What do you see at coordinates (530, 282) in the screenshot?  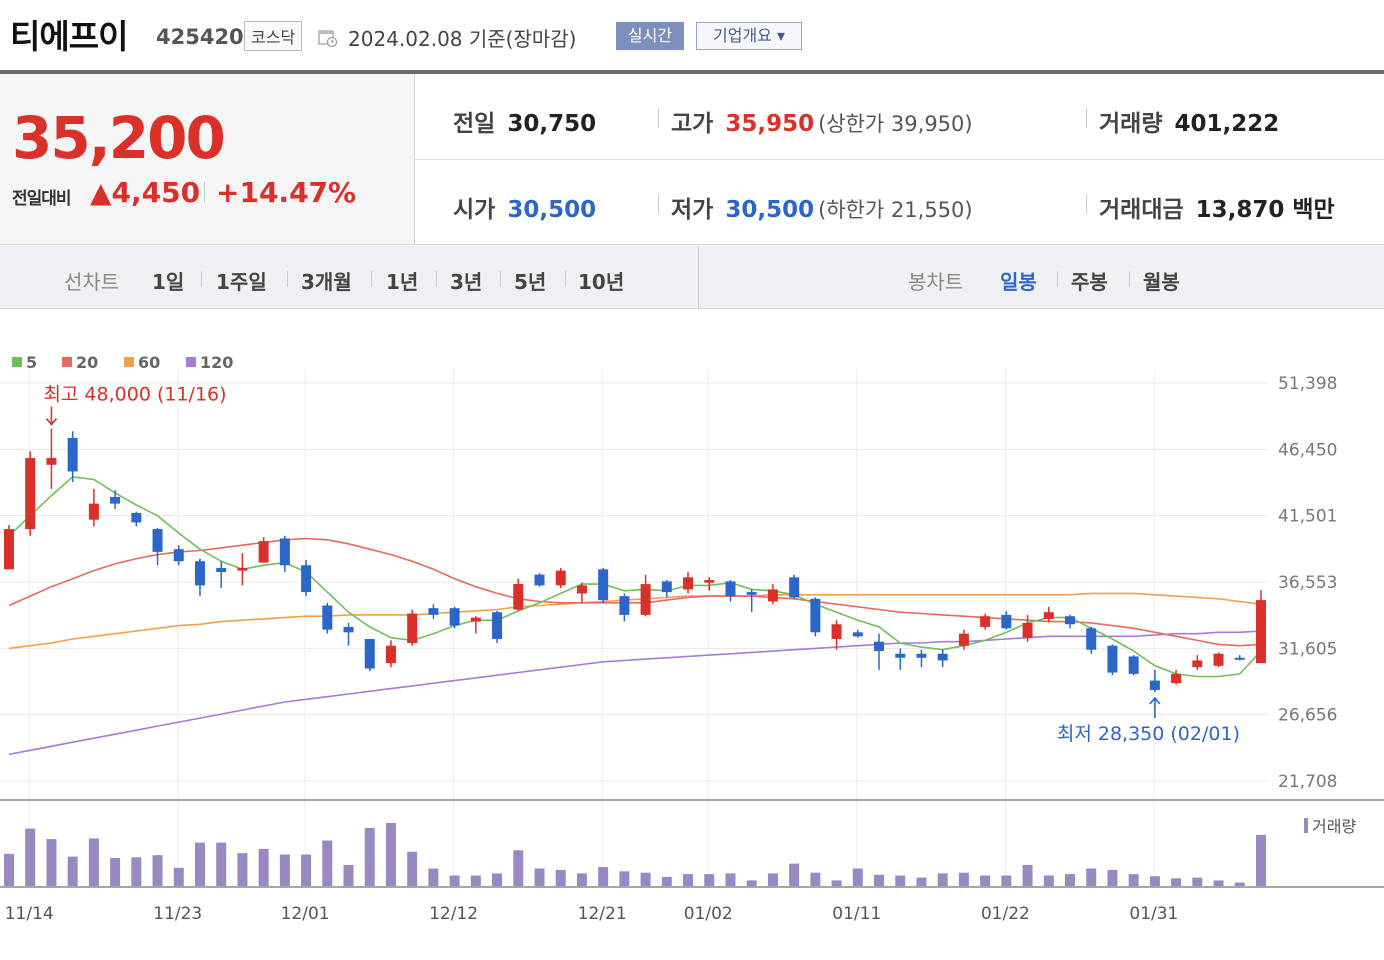 I see `period-tab-5y: 5년` at bounding box center [530, 282].